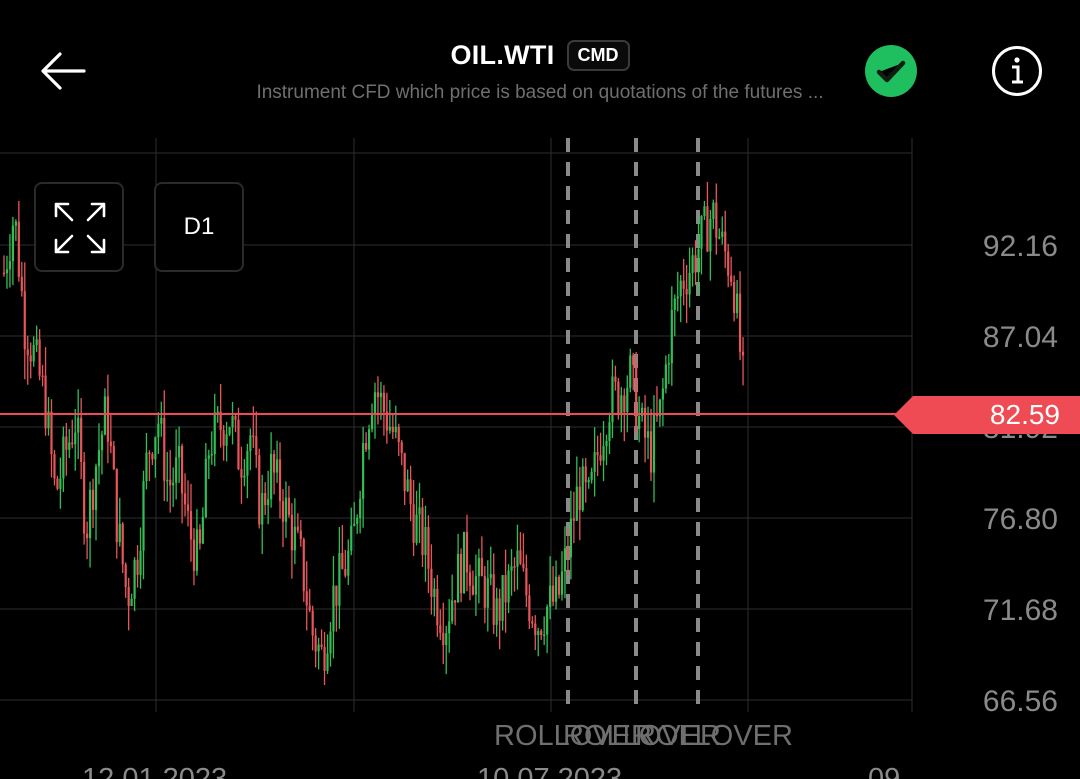  Describe the element at coordinates (891, 71) in the screenshot. I see `check-circle-icon` at that location.